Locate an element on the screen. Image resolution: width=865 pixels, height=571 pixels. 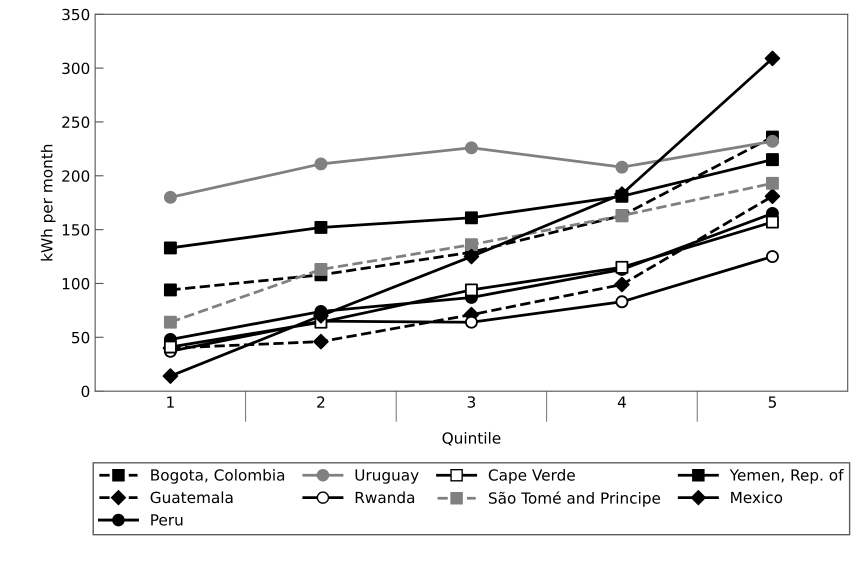
x-tick-label: 5 is located at coordinates (772, 402).